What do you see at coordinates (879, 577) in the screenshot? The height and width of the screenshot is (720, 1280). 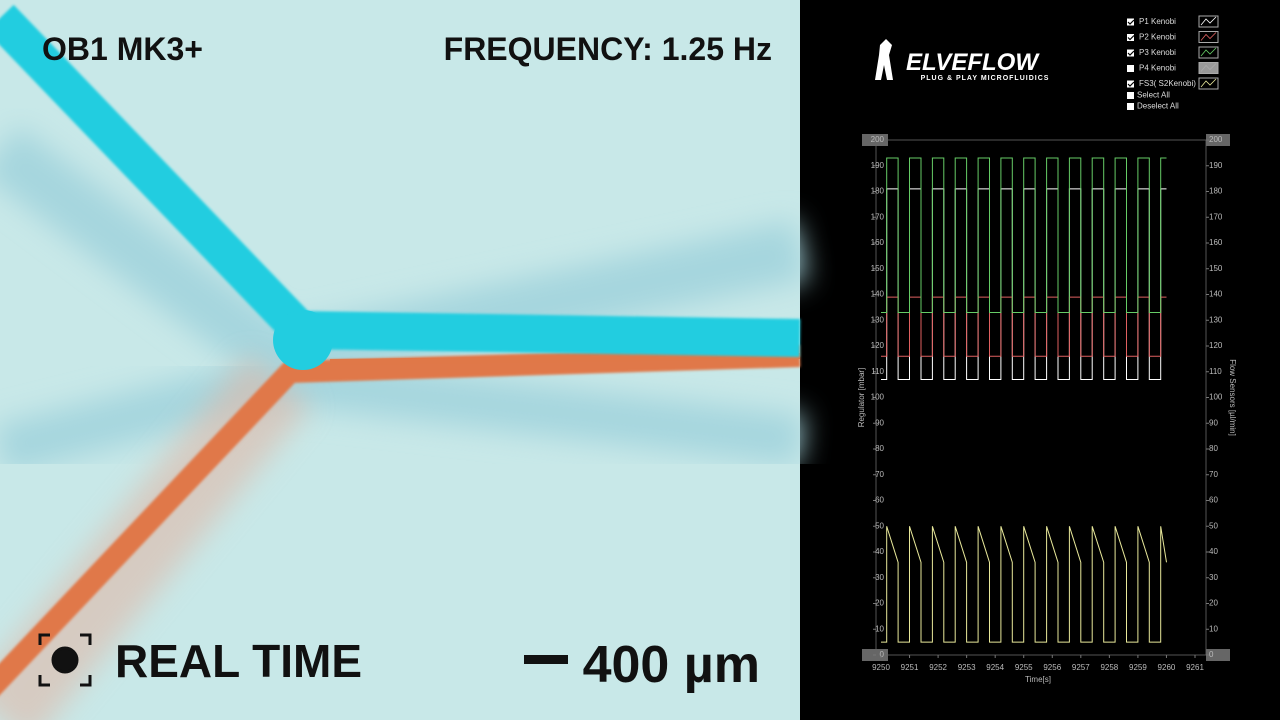 I see `y-tick-label: 30` at bounding box center [879, 577].